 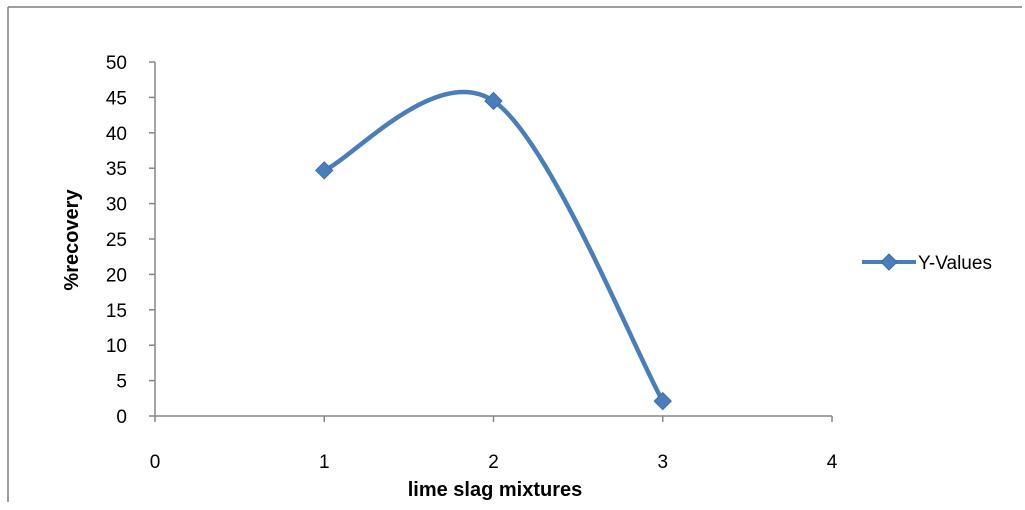 What do you see at coordinates (116, 169) in the screenshot?
I see `y-tick-label: 35` at bounding box center [116, 169].